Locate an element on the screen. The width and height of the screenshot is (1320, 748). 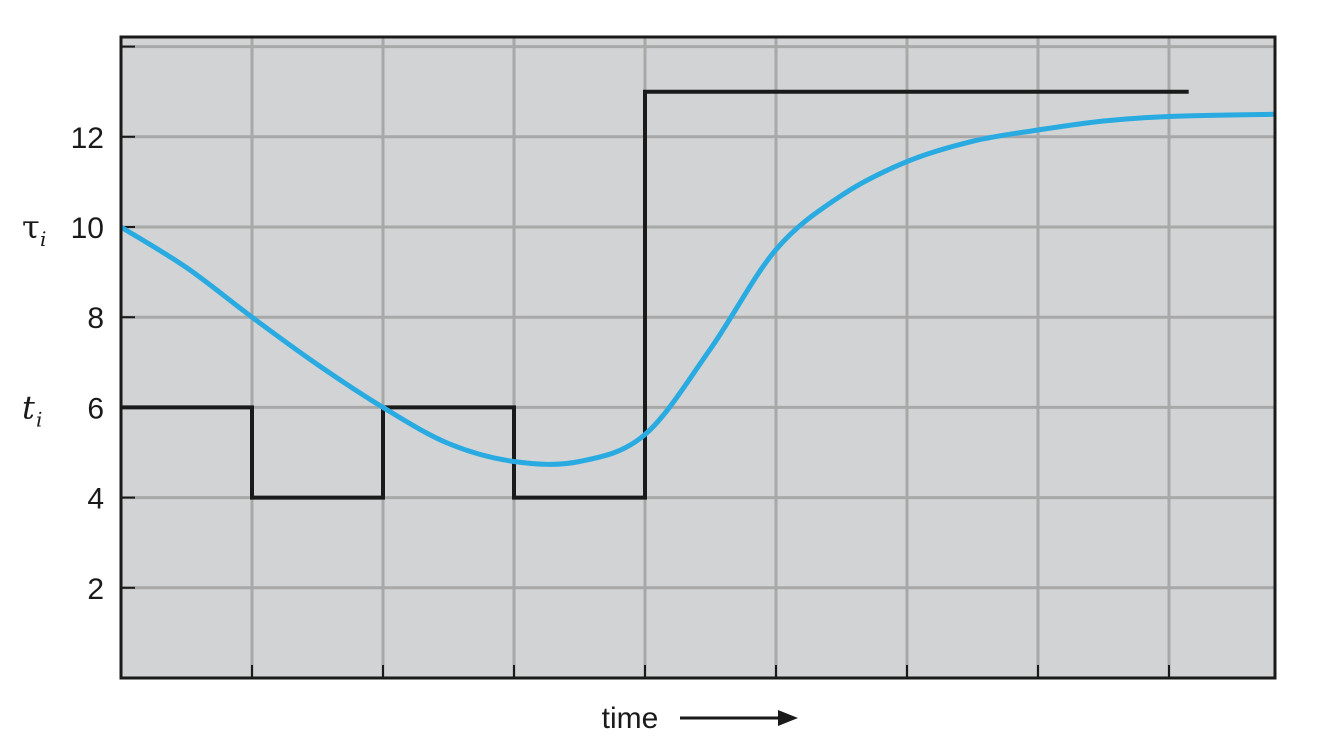
series-labels: t iτ i is located at coordinates (34, 319).